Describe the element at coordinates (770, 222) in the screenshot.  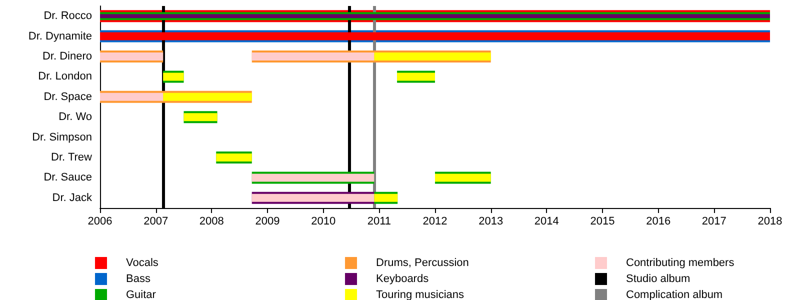
I see `x-tick-label: 2018` at that location.